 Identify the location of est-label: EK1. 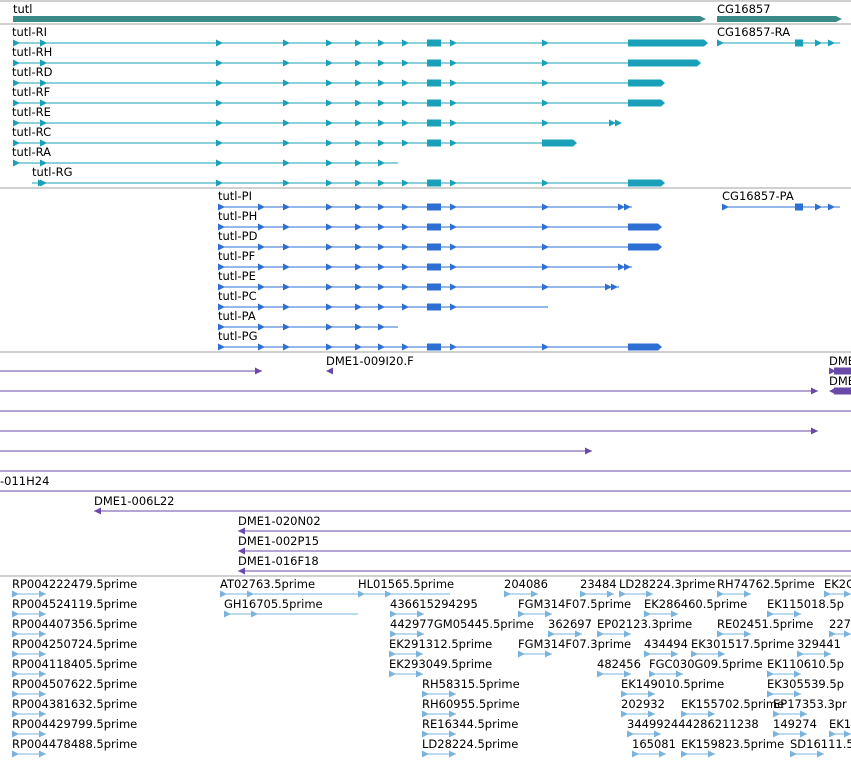
(840, 724).